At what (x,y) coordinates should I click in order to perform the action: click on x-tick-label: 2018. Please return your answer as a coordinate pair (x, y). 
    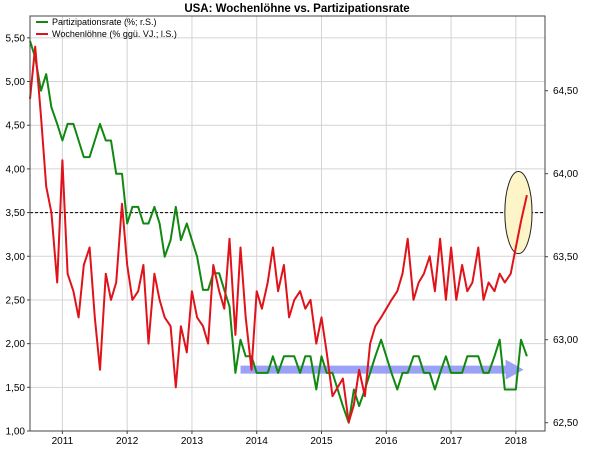
    Looking at the image, I should click on (516, 441).